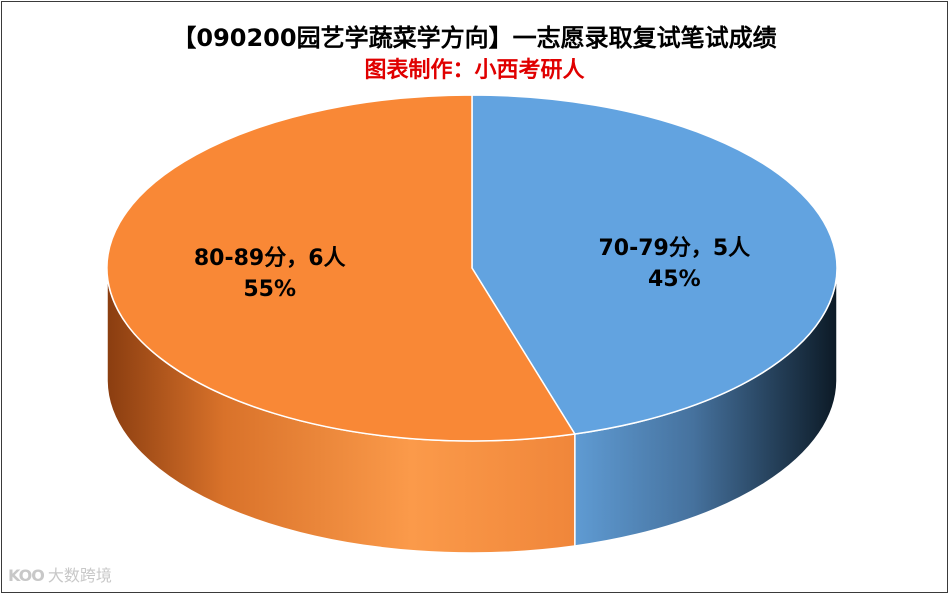  I want to click on watermark-logo: KOO, so click(26, 575).